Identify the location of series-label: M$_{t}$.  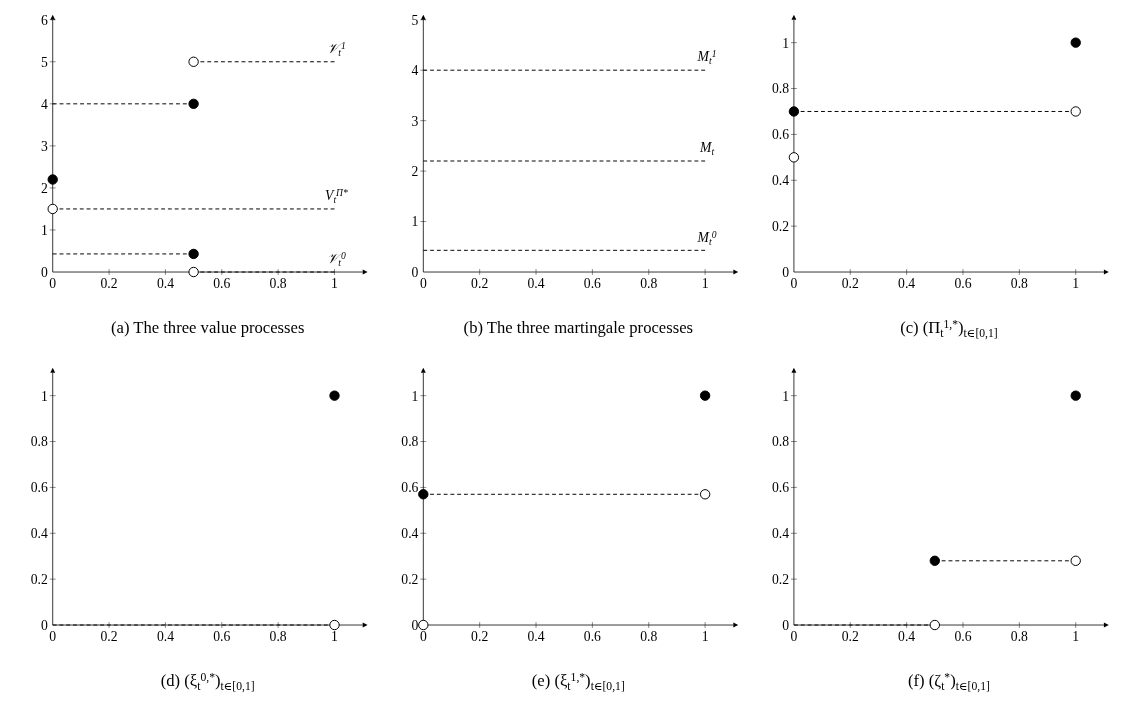
(707, 149).